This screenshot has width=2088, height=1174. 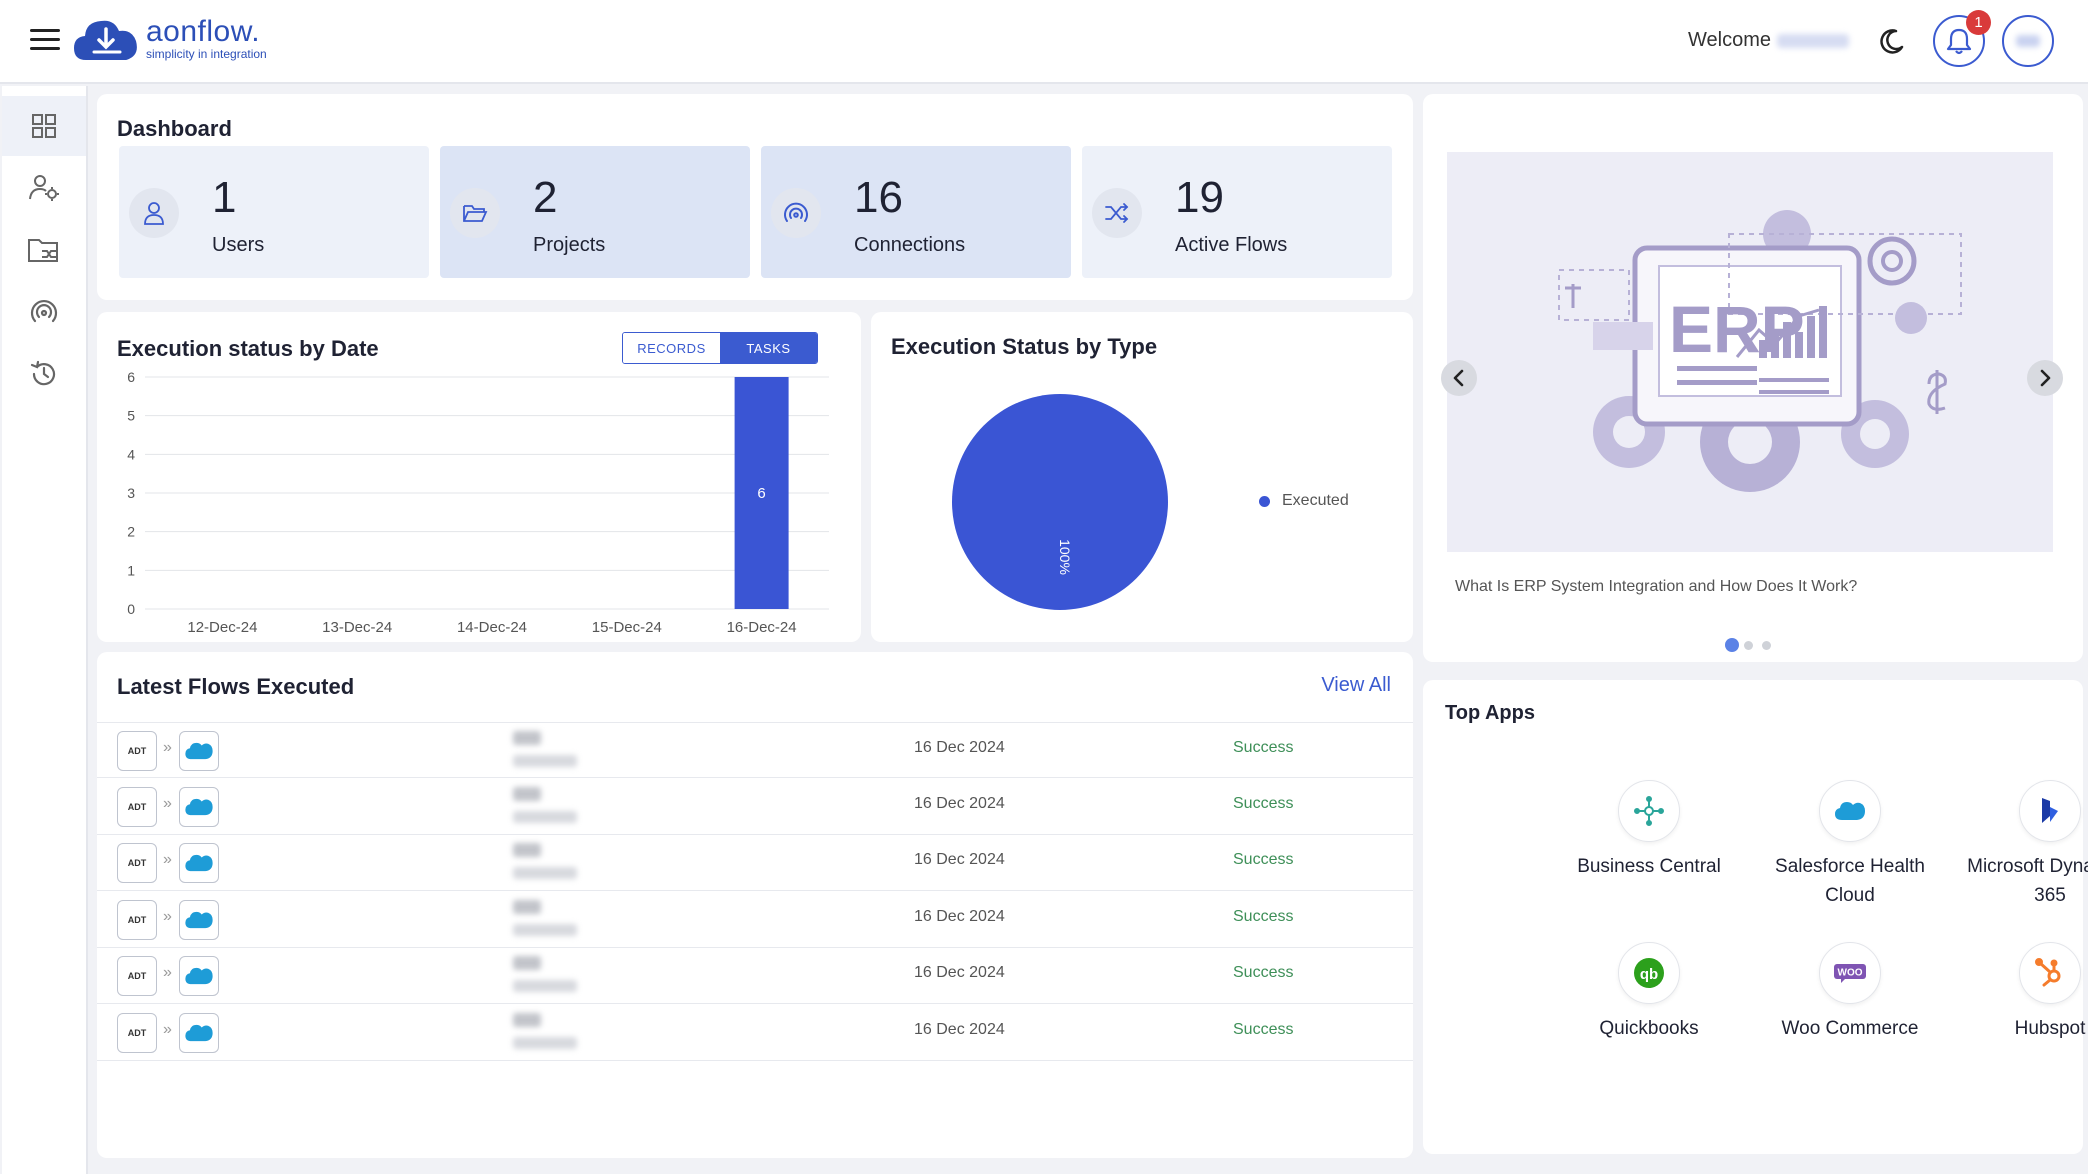 What do you see at coordinates (2019, 845) in the screenshot?
I see `app-microsoft-dynamics-365: Microsoft Dynamics 365` at bounding box center [2019, 845].